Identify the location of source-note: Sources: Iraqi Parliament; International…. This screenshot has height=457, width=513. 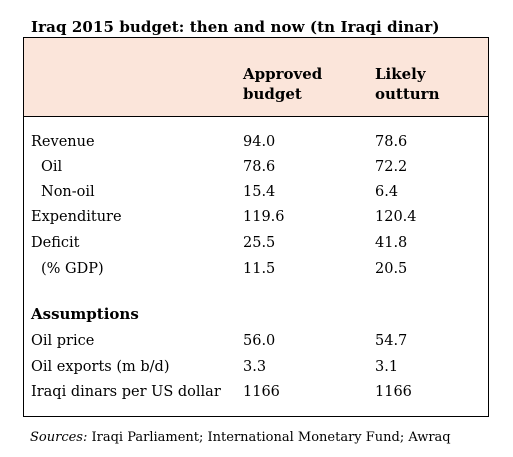
(240, 437).